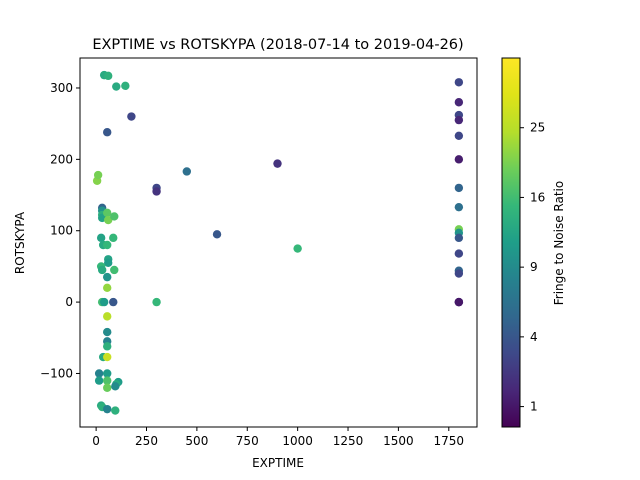 This screenshot has width=640, height=480. I want to click on y-tick-label: −100, so click(56, 373).